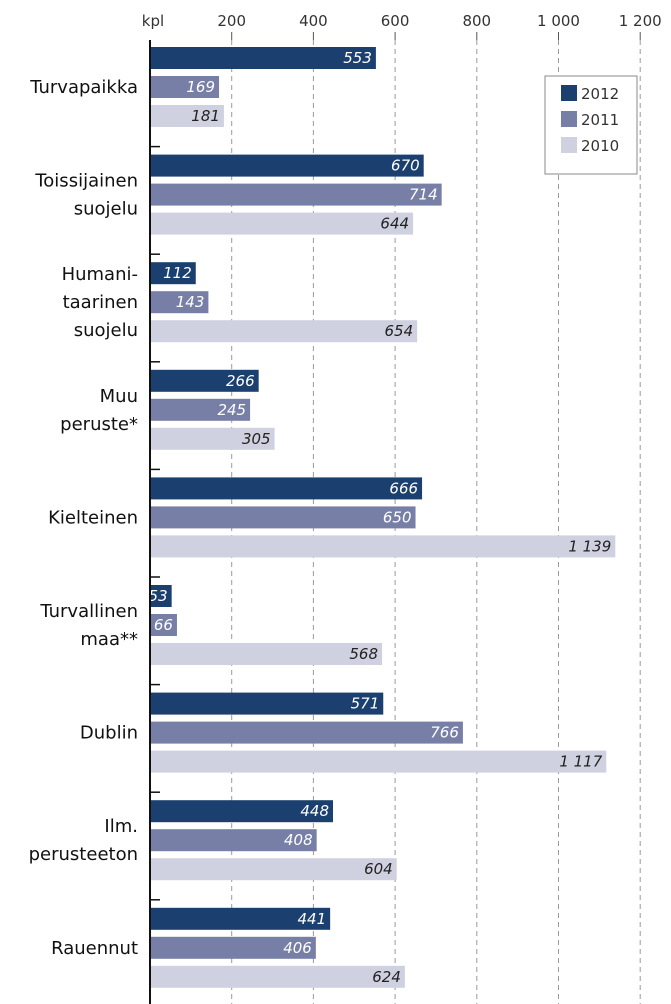  Describe the element at coordinates (83, 840) in the screenshot. I see `category-label: Ilm. perusteeton` at that location.